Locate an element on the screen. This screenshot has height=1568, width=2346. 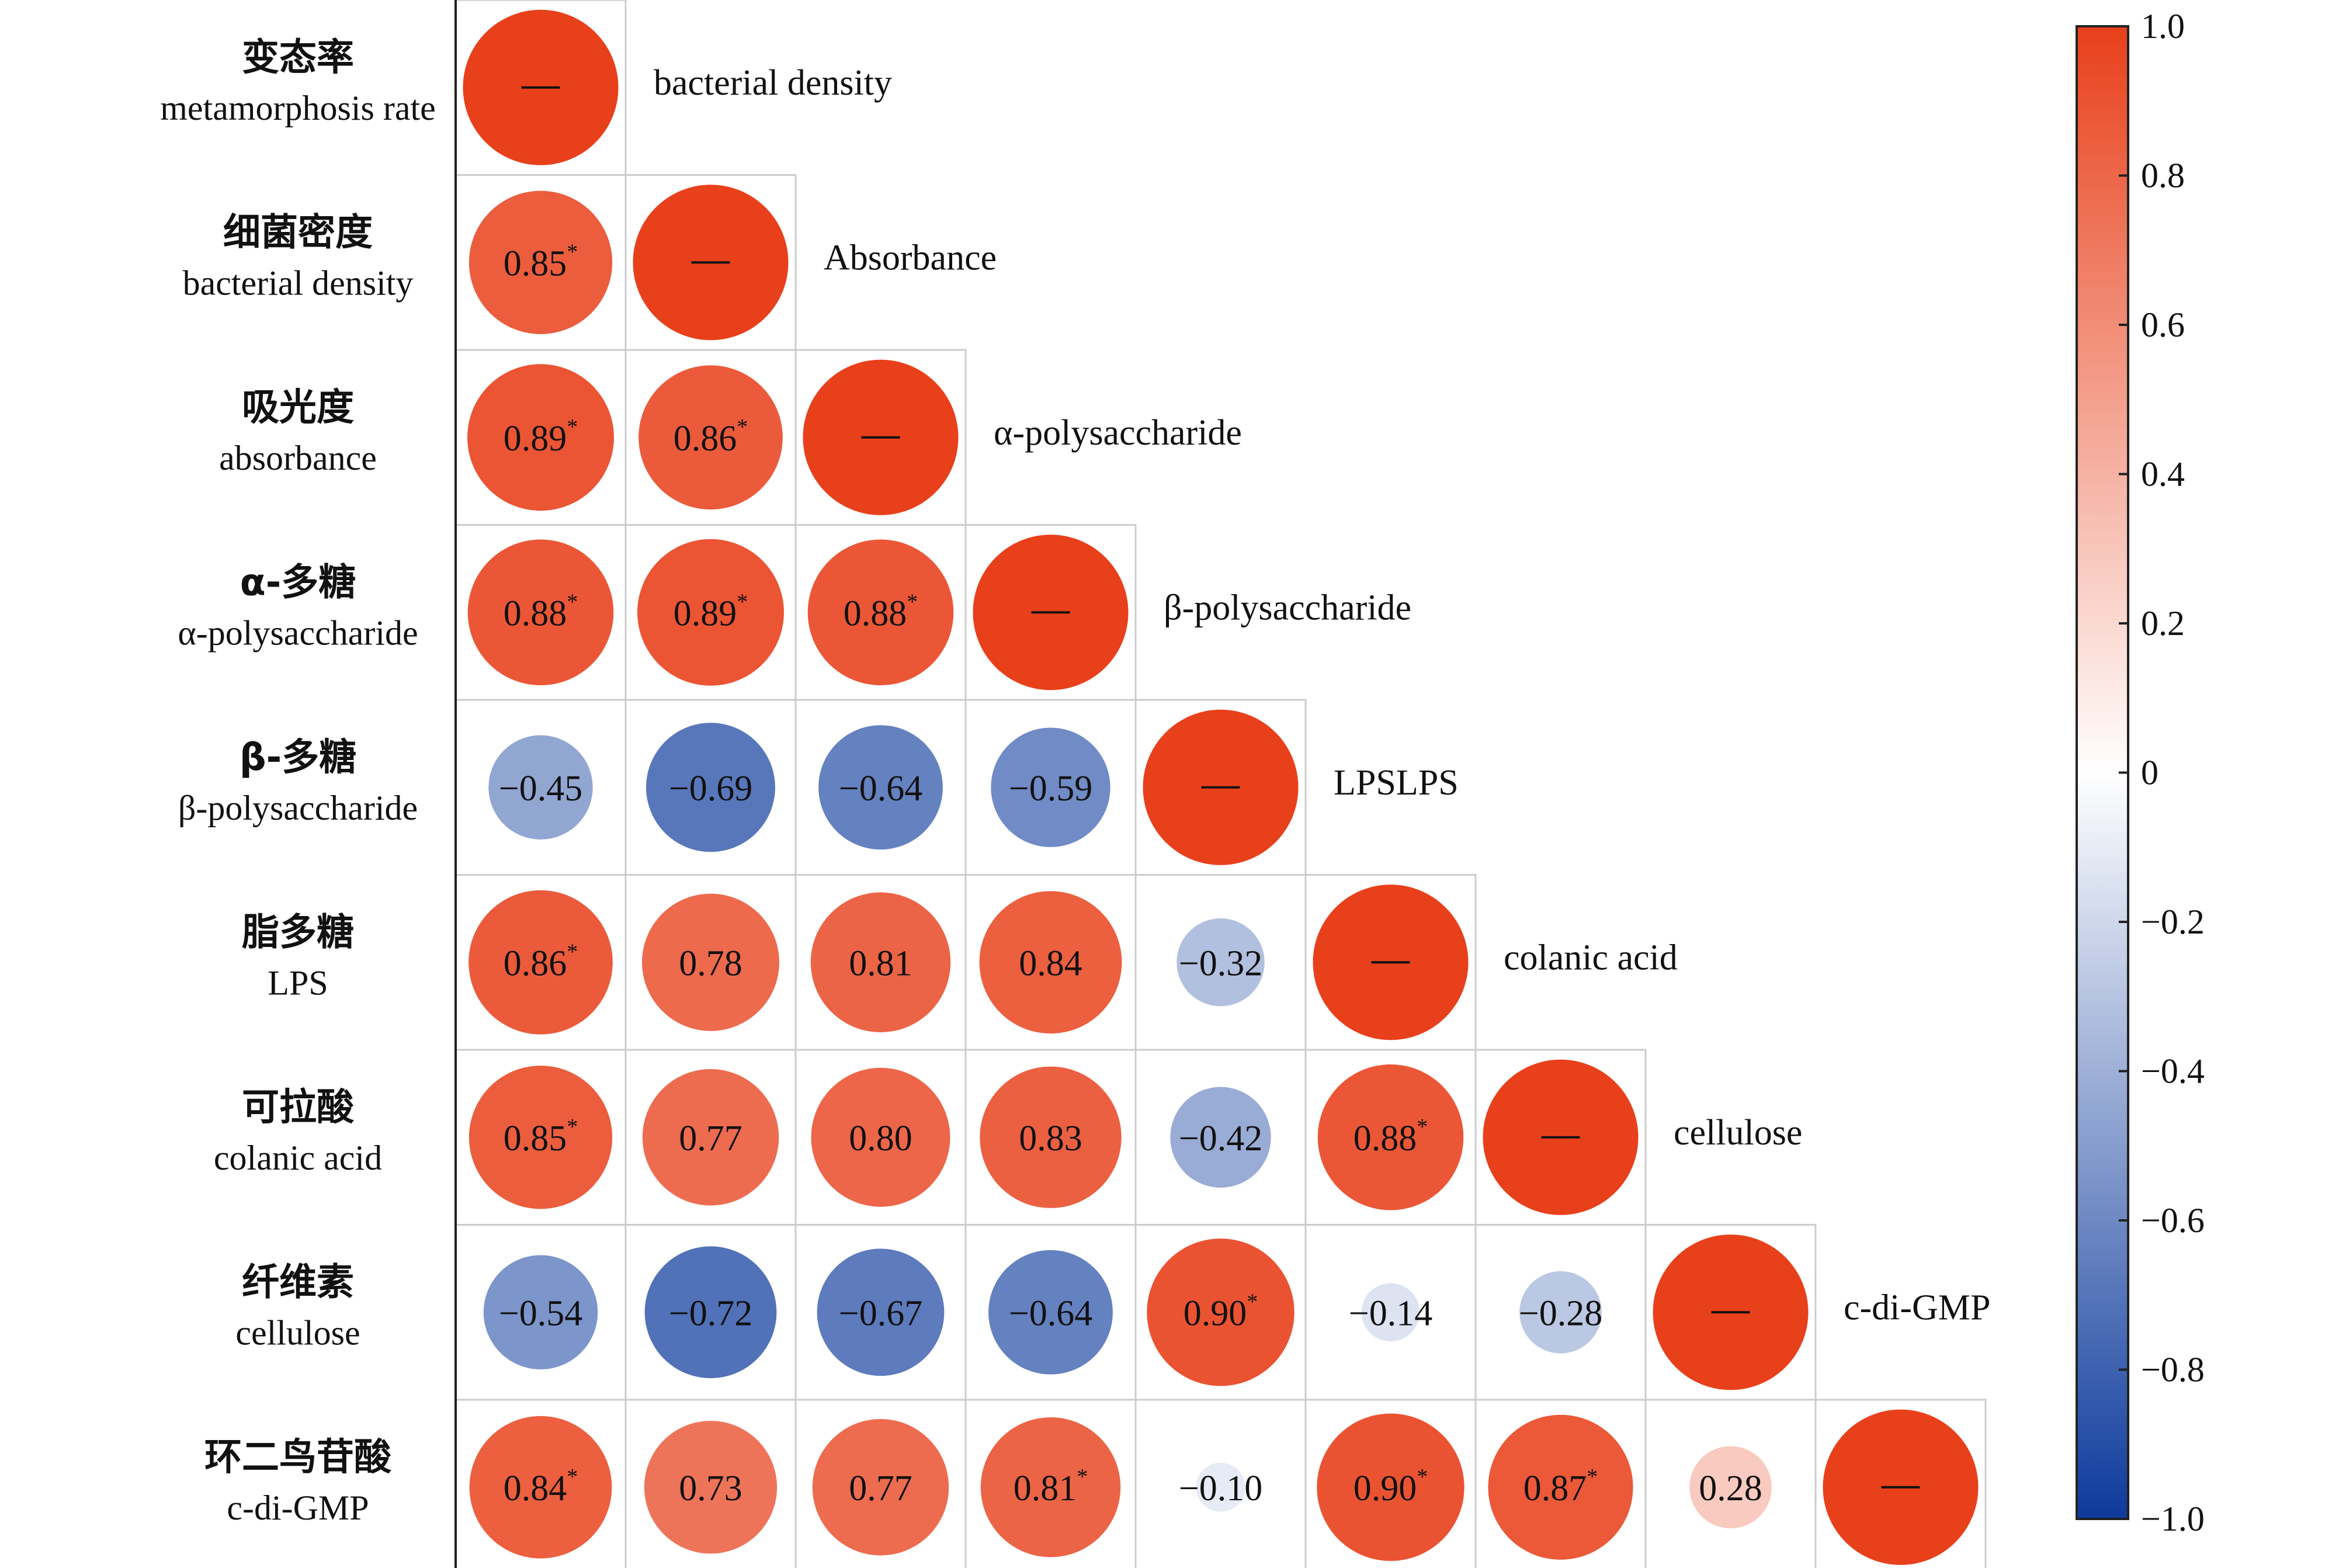
row-label-zh: 变态率 is located at coordinates (298, 57).